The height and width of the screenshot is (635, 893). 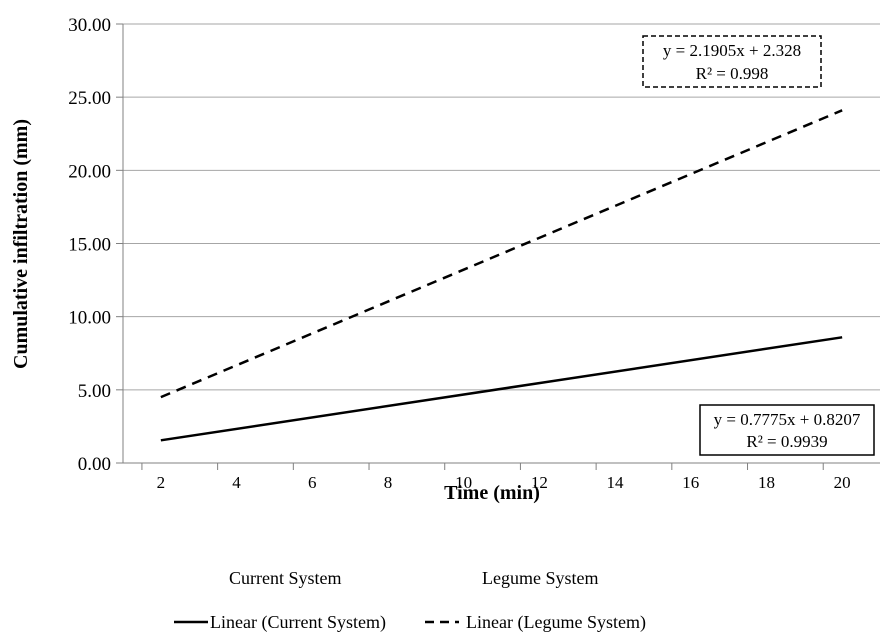 What do you see at coordinates (89, 318) in the screenshot?
I see `y-tick-label: 10.00` at bounding box center [89, 318].